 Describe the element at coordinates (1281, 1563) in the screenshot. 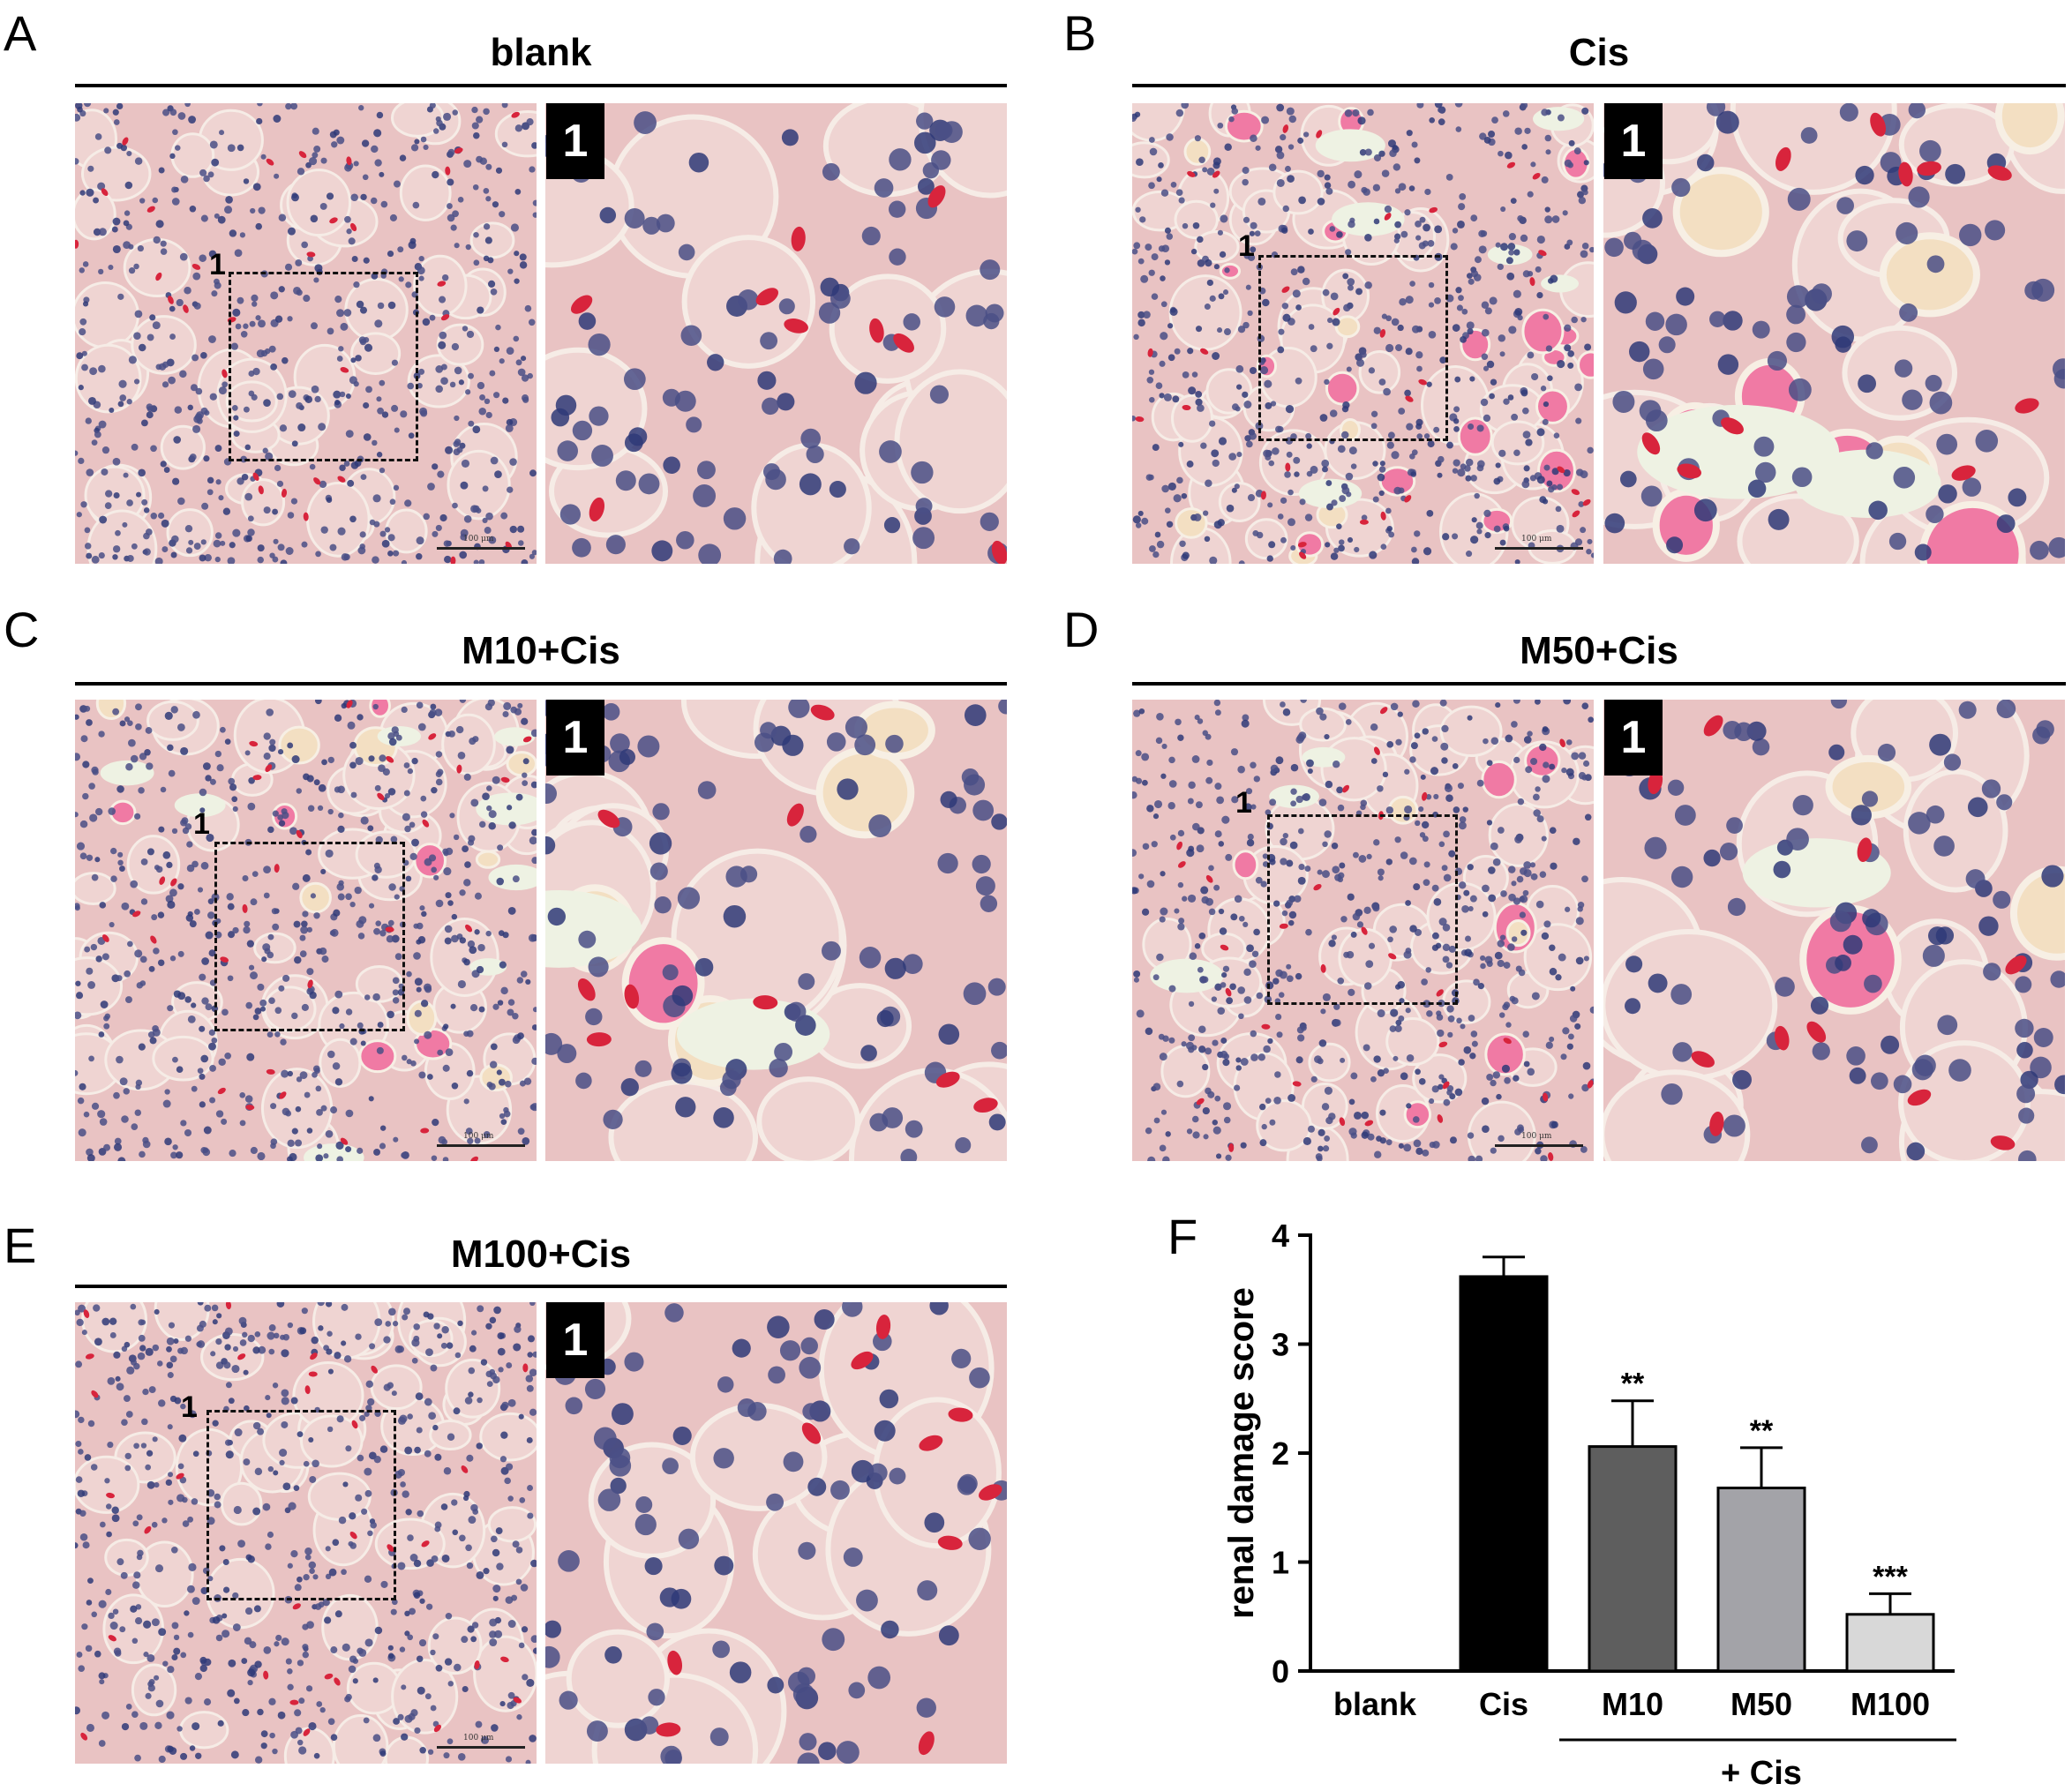

I see `y-tick-label: 1` at that location.